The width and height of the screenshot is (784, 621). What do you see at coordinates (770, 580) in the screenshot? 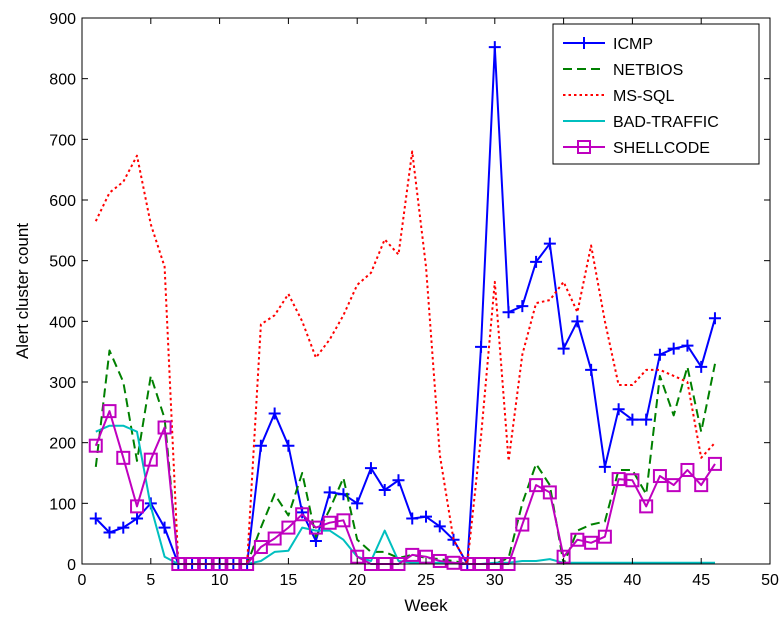
I see `x-tick-label: 50` at bounding box center [770, 580].